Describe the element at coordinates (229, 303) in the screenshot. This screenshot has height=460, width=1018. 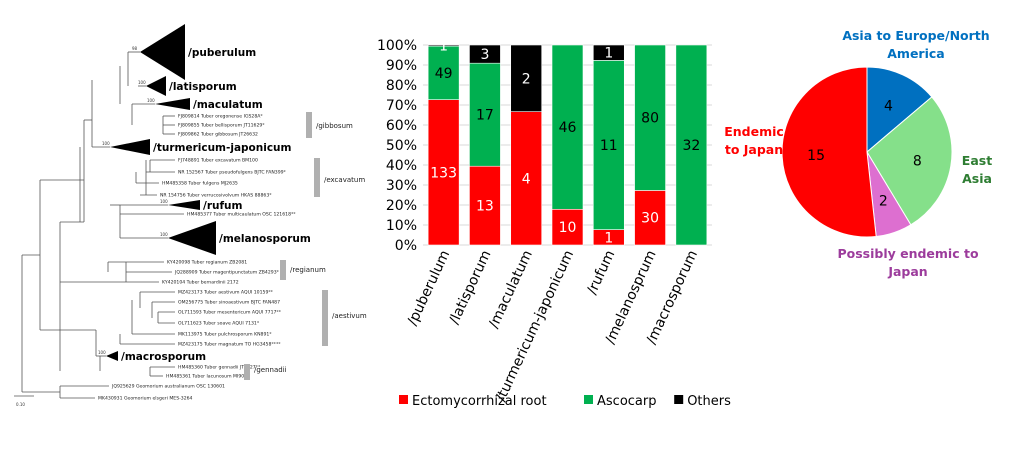
I see `tree-leaf-label: OM256775 Tuber sinoaestivum BJTC FAN487` at that location.